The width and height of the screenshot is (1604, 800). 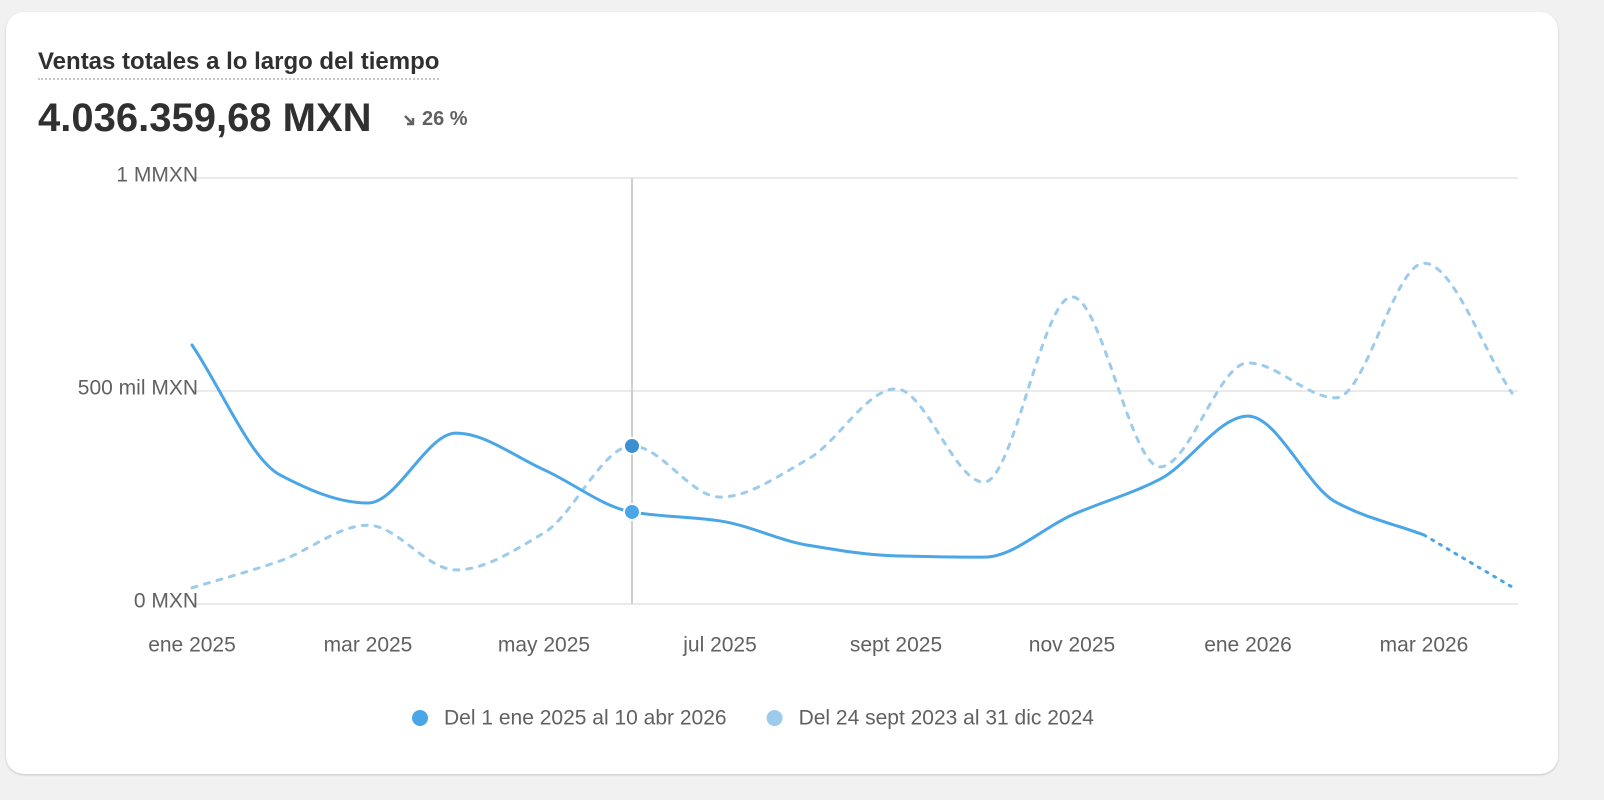 What do you see at coordinates (1468, 561) in the screenshot?
I see `line` at bounding box center [1468, 561].